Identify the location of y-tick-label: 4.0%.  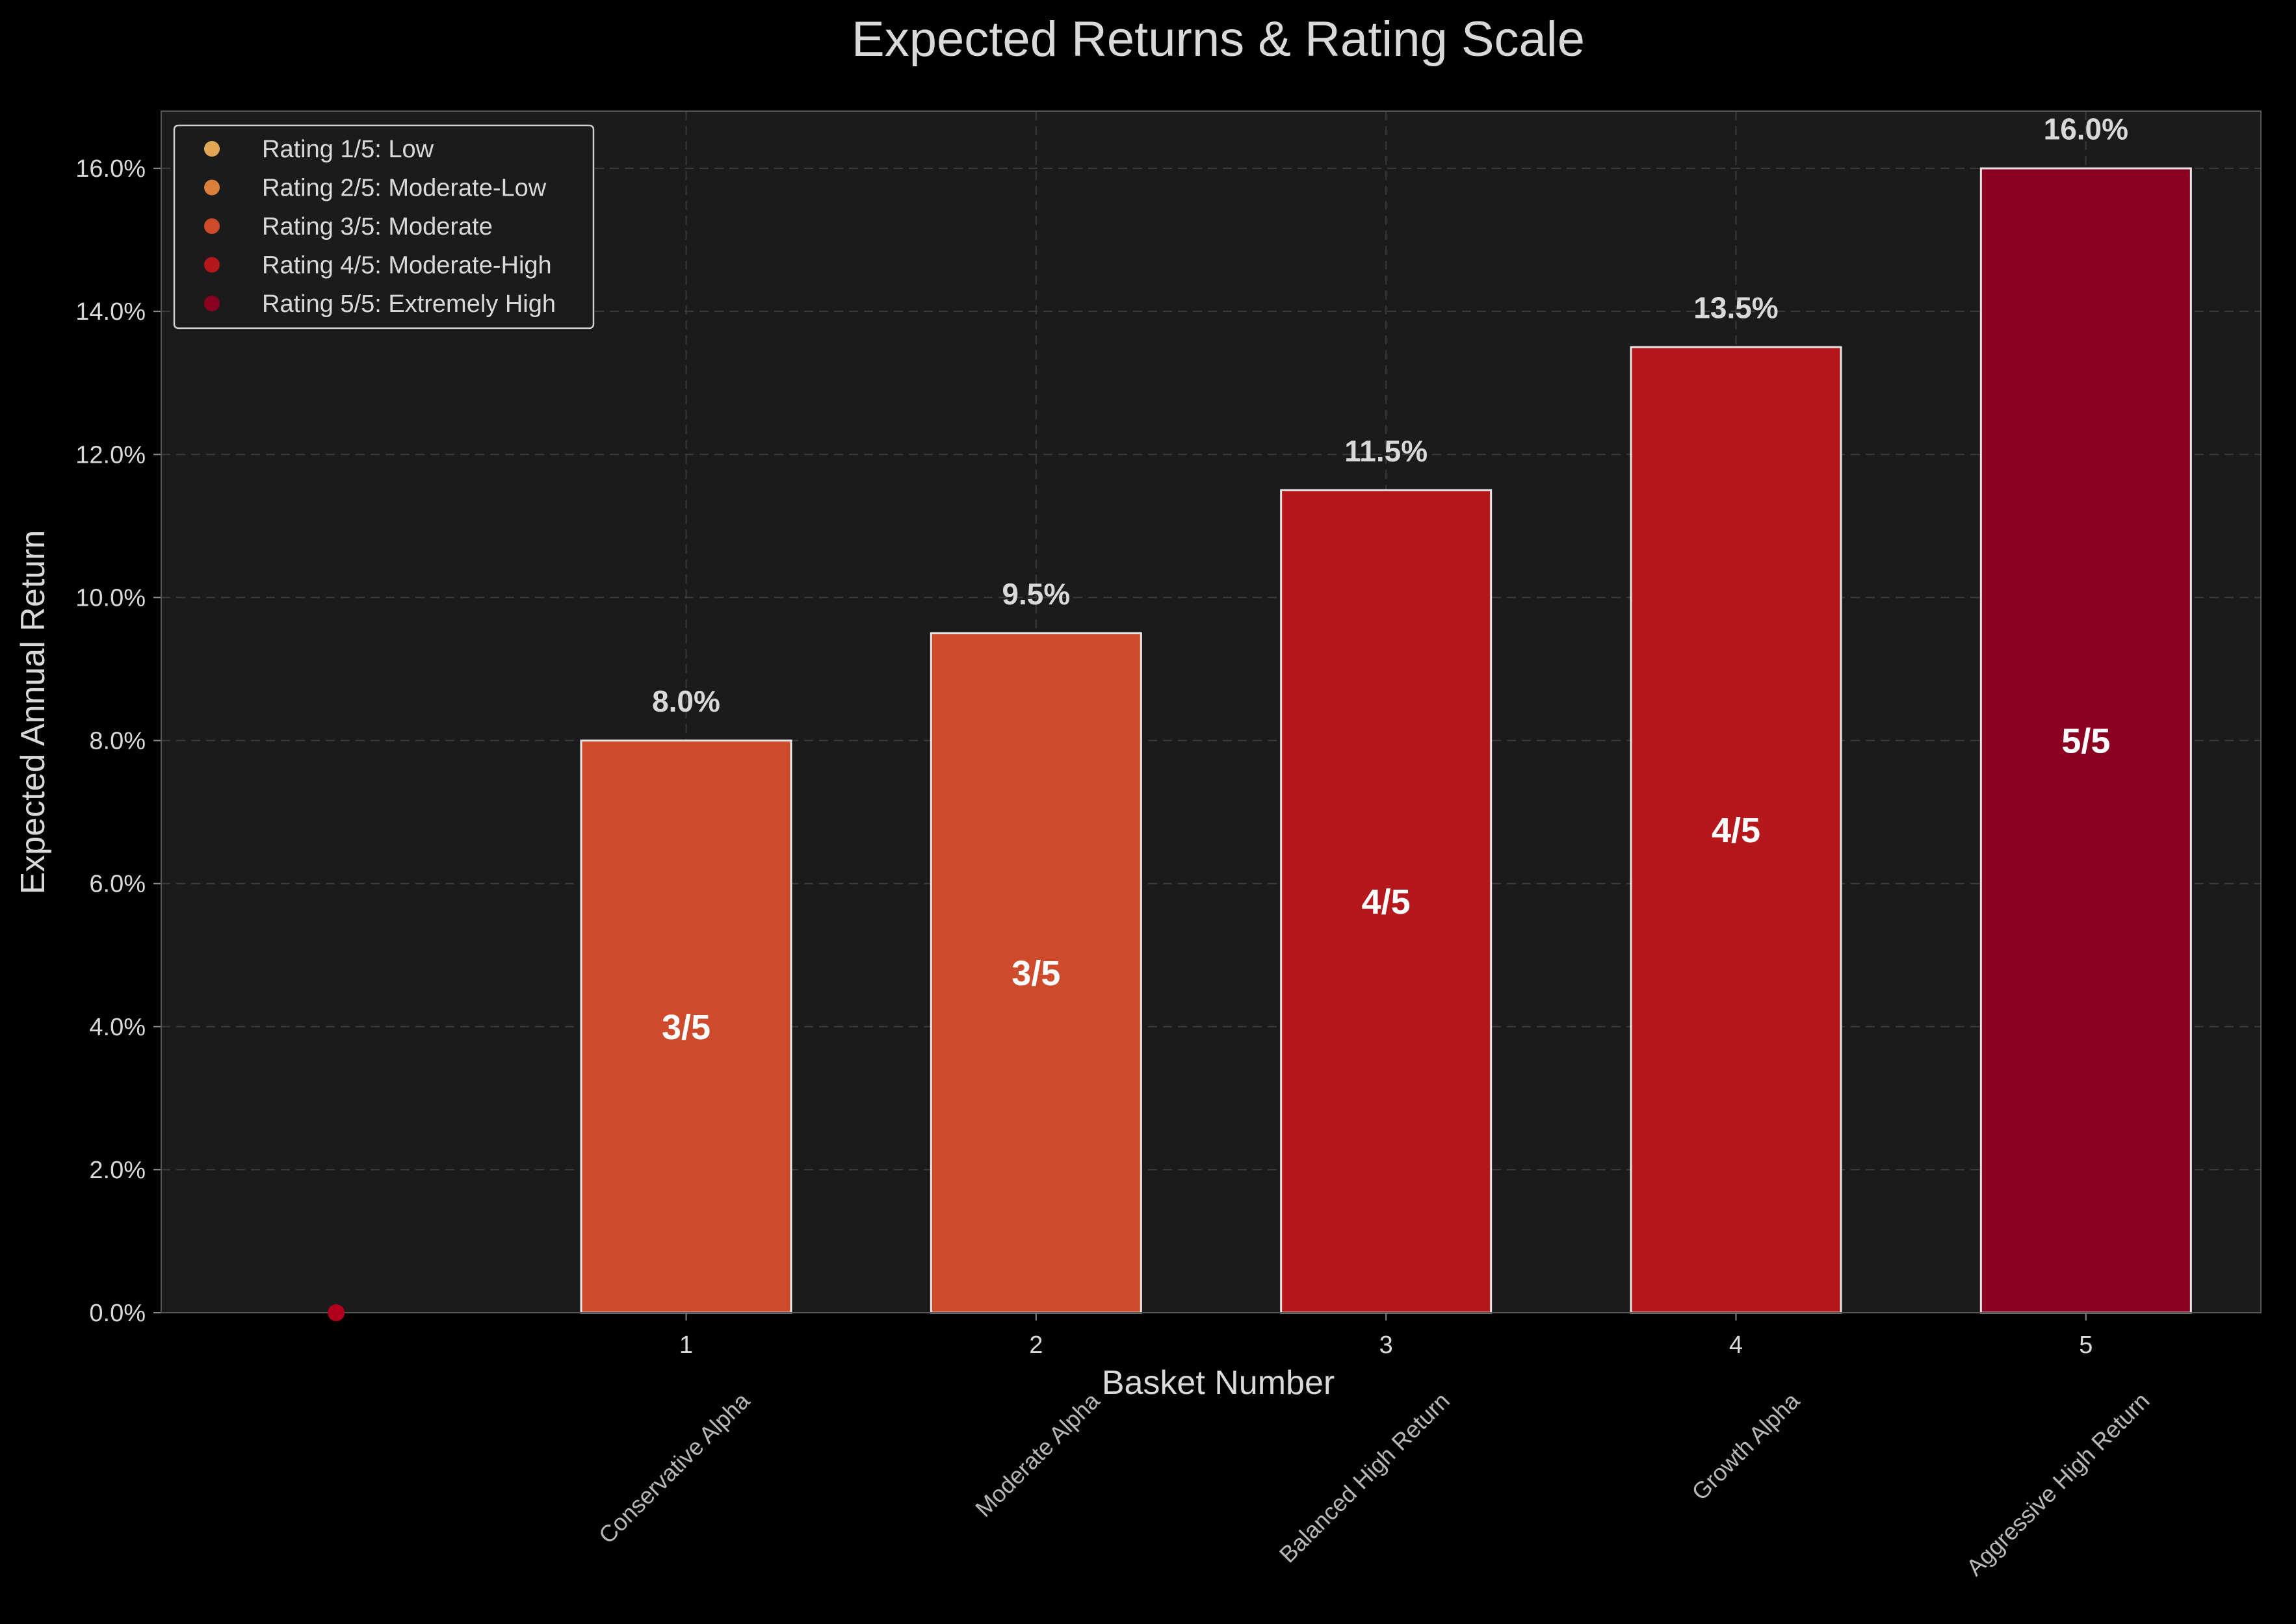
(117, 1027).